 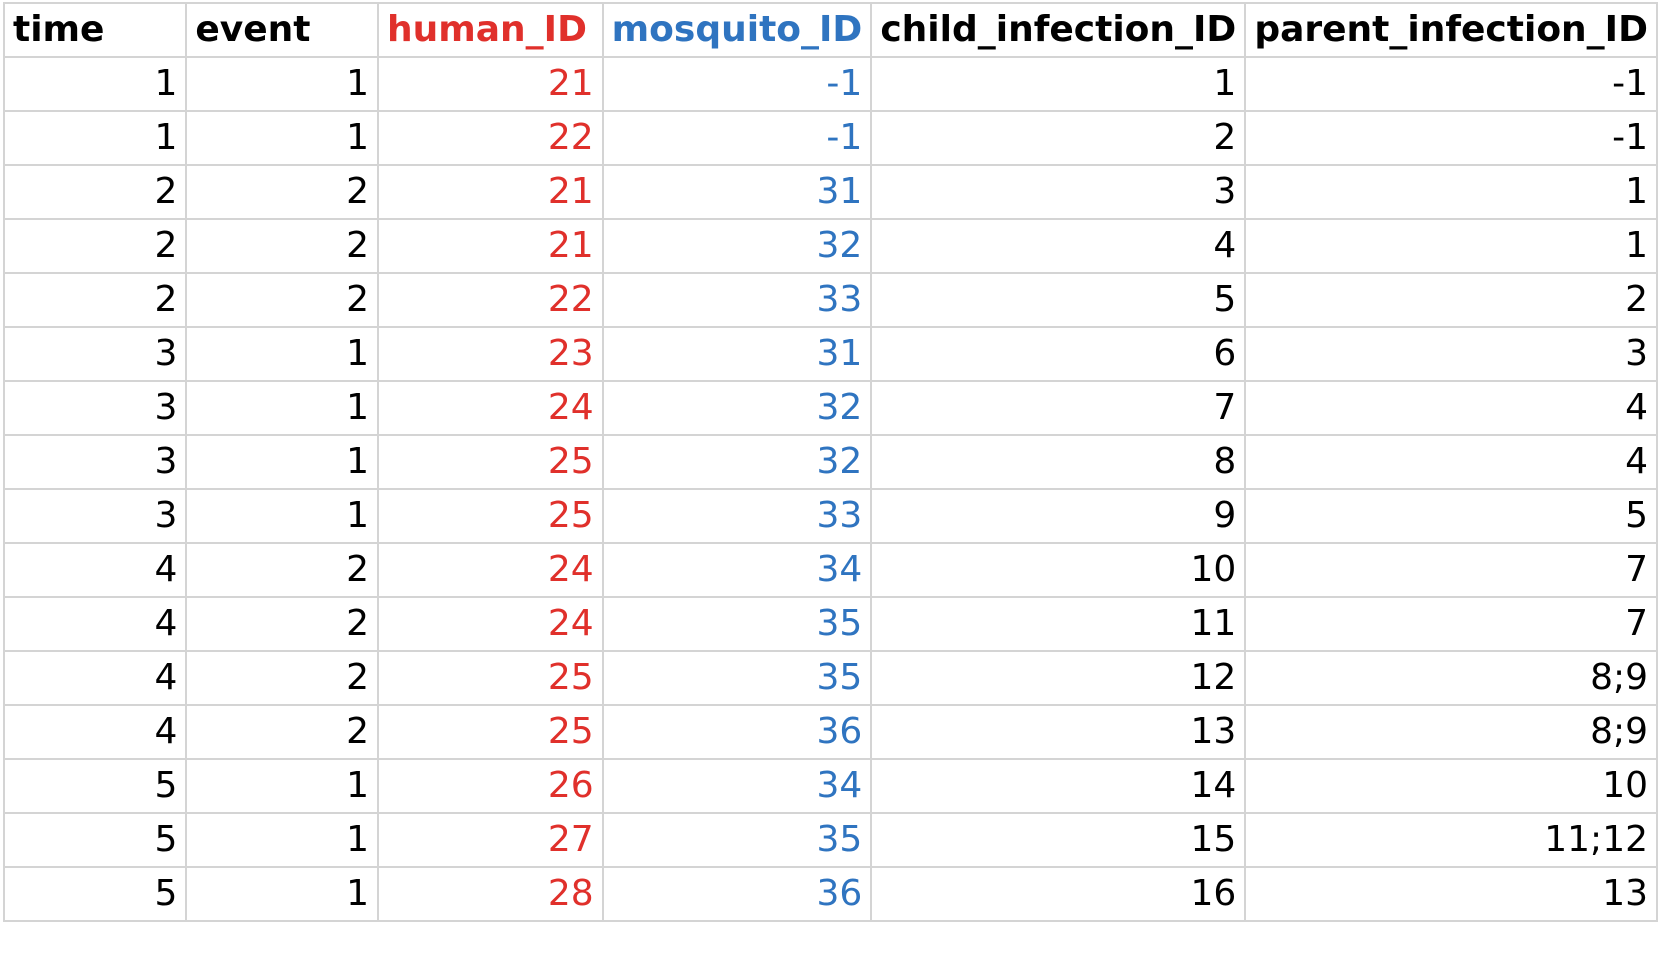 What do you see at coordinates (1451, 354) in the screenshot?
I see `cell-parent-infection-id: 3` at bounding box center [1451, 354].